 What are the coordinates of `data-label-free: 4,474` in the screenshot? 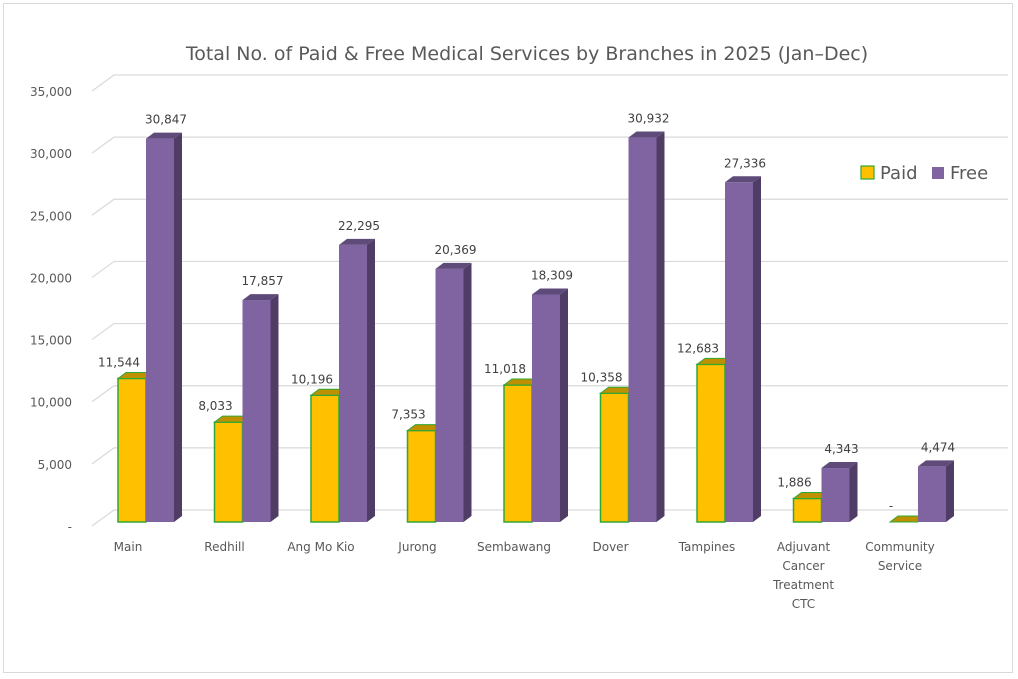 It's located at (938, 447).